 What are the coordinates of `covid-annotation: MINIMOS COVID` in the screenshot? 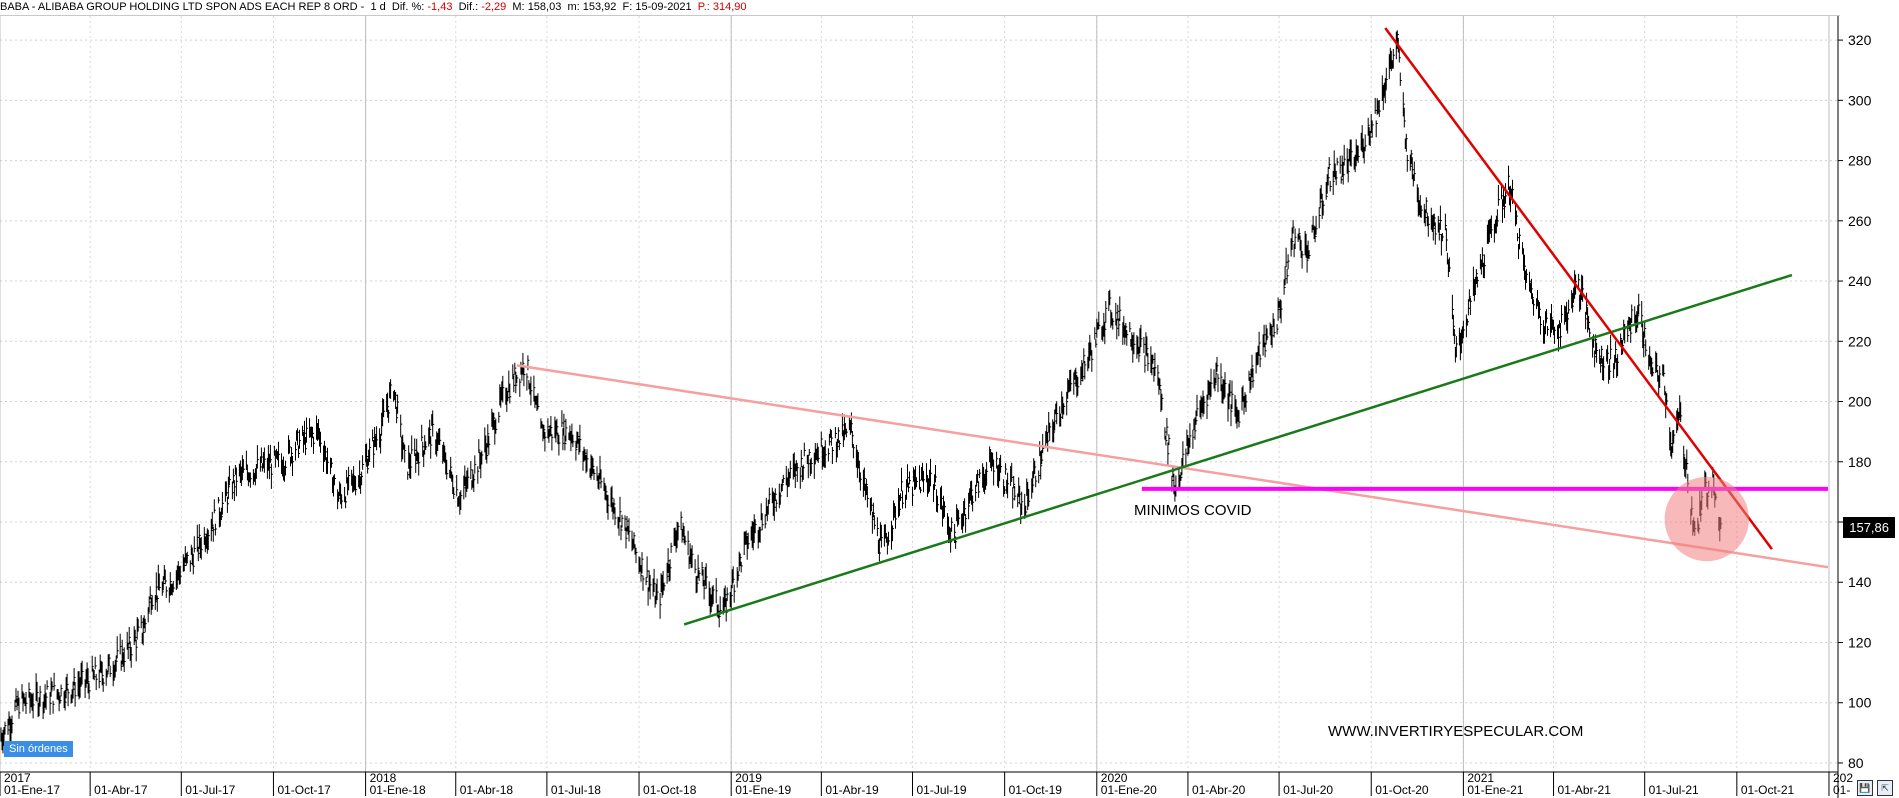 It's located at (1193, 510).